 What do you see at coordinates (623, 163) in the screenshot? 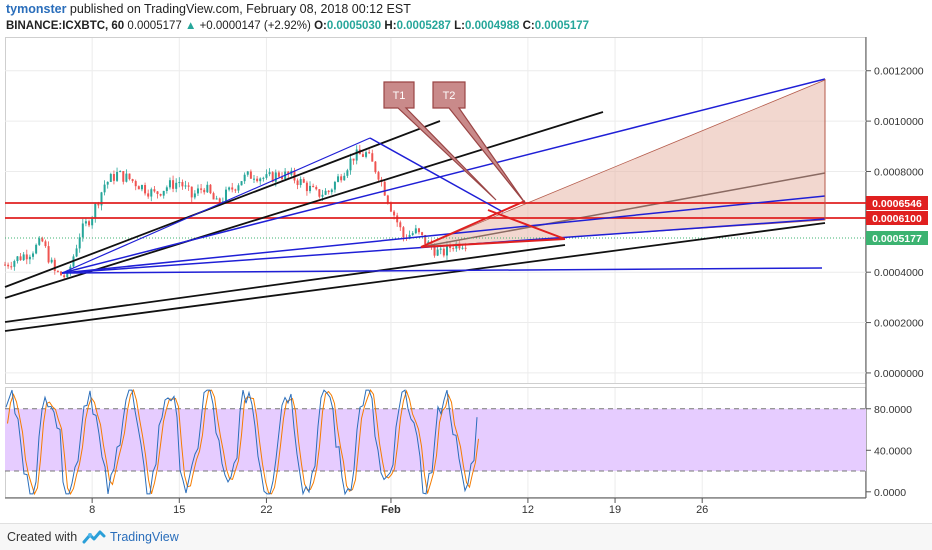
I see `projection-fan` at bounding box center [623, 163].